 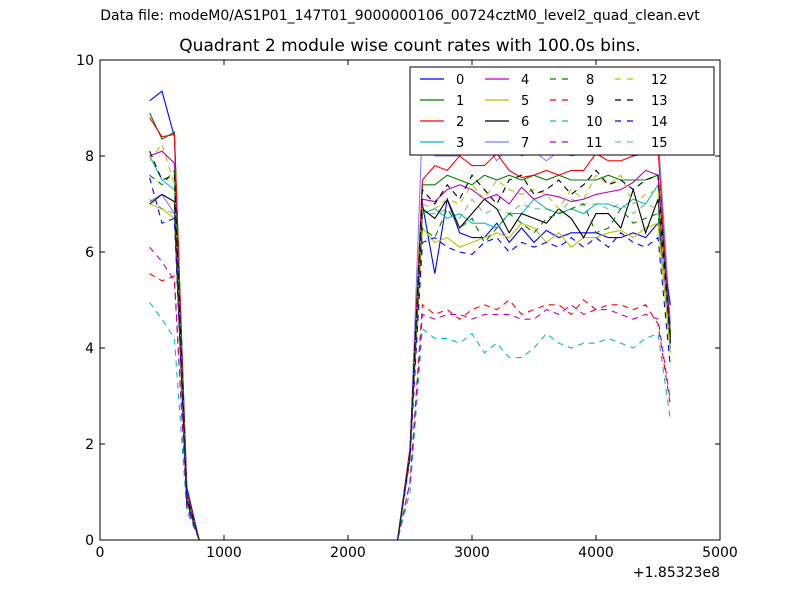 What do you see at coordinates (525, 122) in the screenshot?
I see `legend-label-6: 6` at bounding box center [525, 122].